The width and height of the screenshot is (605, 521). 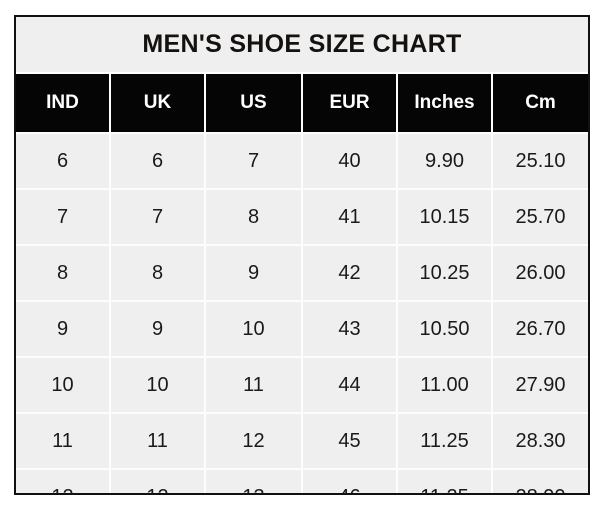 I want to click on cell-us: 13, so click(x=254, y=480).